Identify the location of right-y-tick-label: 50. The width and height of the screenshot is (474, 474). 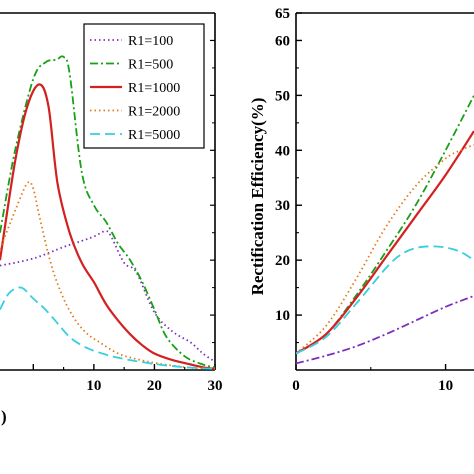
(282, 96).